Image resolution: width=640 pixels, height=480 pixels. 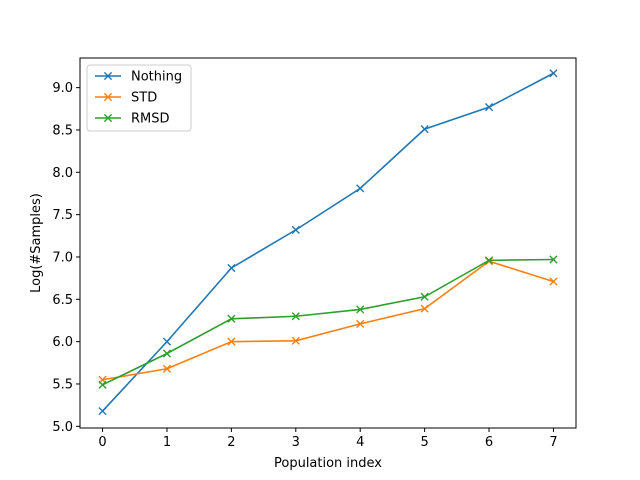 What do you see at coordinates (328, 463) in the screenshot?
I see `x-axis-label: Population index` at bounding box center [328, 463].